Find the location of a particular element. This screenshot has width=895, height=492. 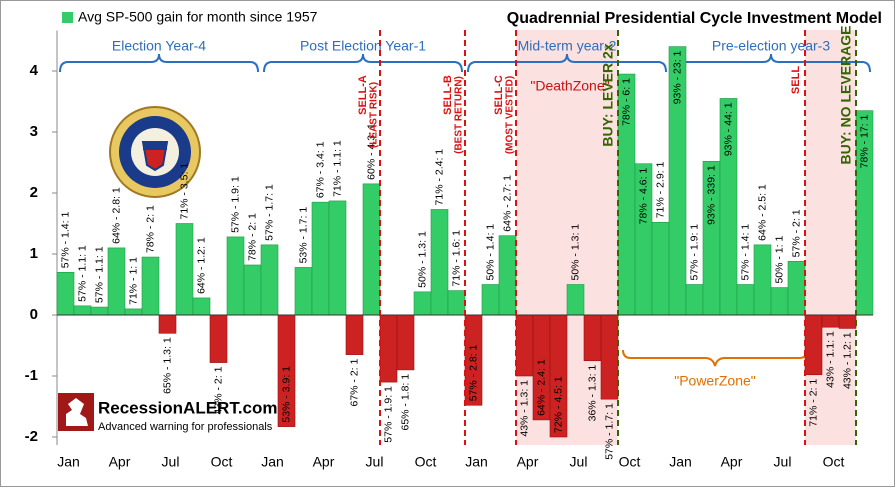

bar-note: 65% - 1.8: 1 is located at coordinates (405, 402).